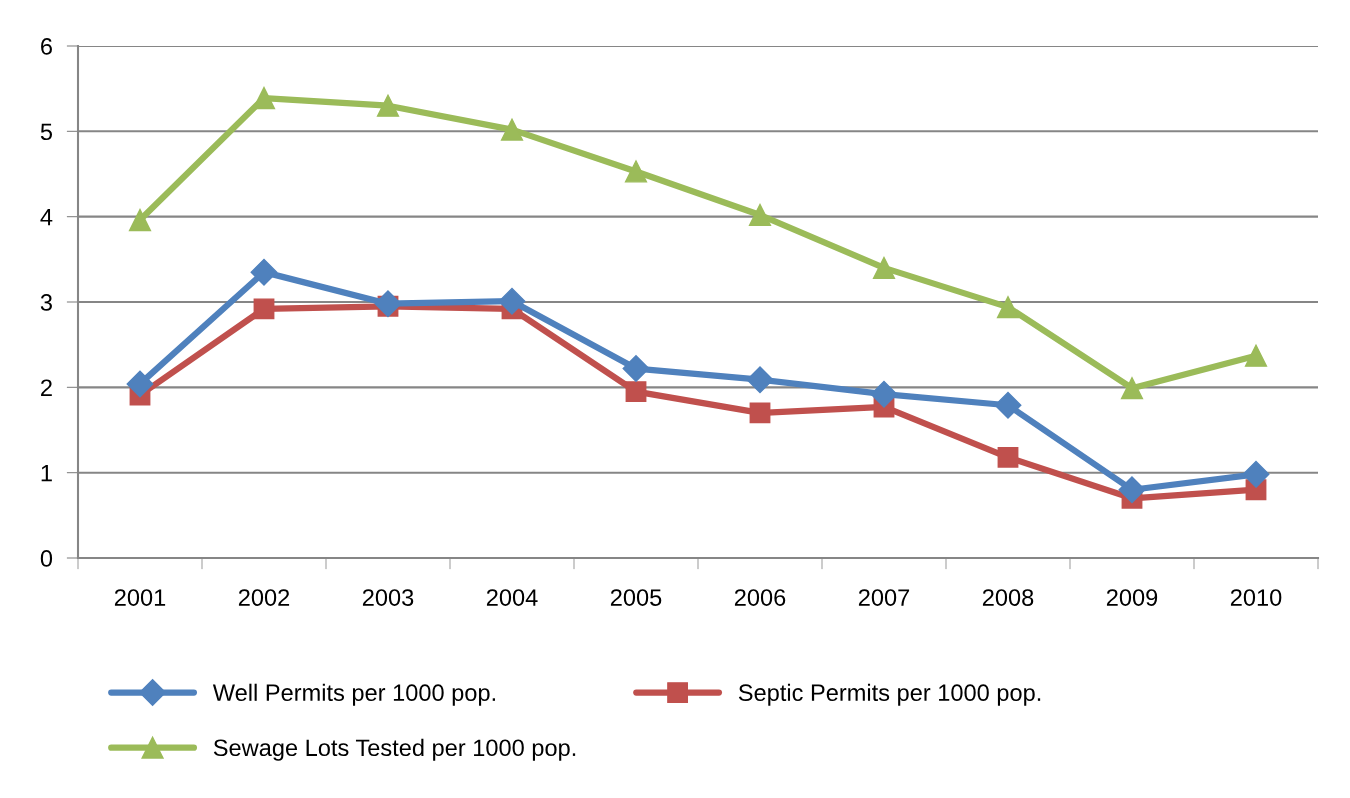 This screenshot has width=1350, height=798. What do you see at coordinates (884, 597) in the screenshot?
I see `x-tick-label: 2007` at bounding box center [884, 597].